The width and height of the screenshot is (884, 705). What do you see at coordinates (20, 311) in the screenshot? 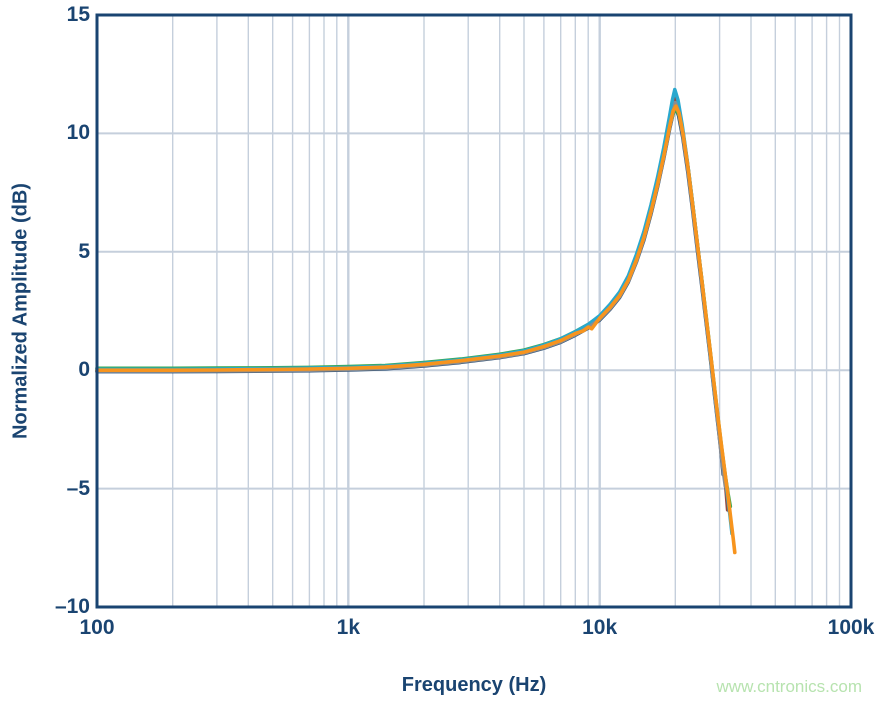
I see `y-axis-title: Normalized Amplitude (dB)` at bounding box center [20, 311].